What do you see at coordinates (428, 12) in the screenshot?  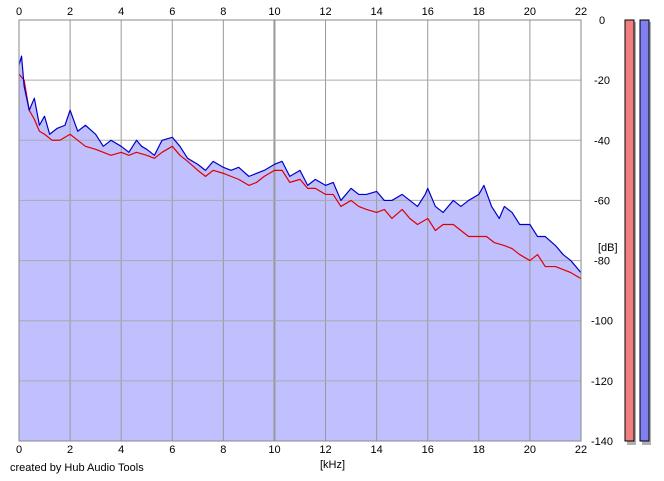 I see `x-tick-top-16: 16` at bounding box center [428, 12].